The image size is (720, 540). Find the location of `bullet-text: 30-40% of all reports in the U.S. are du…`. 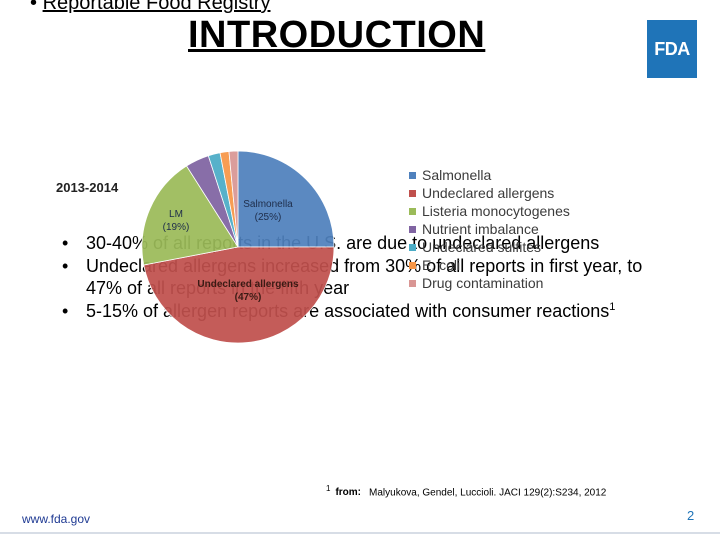

bullet-text: 30-40% of all reports in the U.S. are du… is located at coordinates (343, 243).